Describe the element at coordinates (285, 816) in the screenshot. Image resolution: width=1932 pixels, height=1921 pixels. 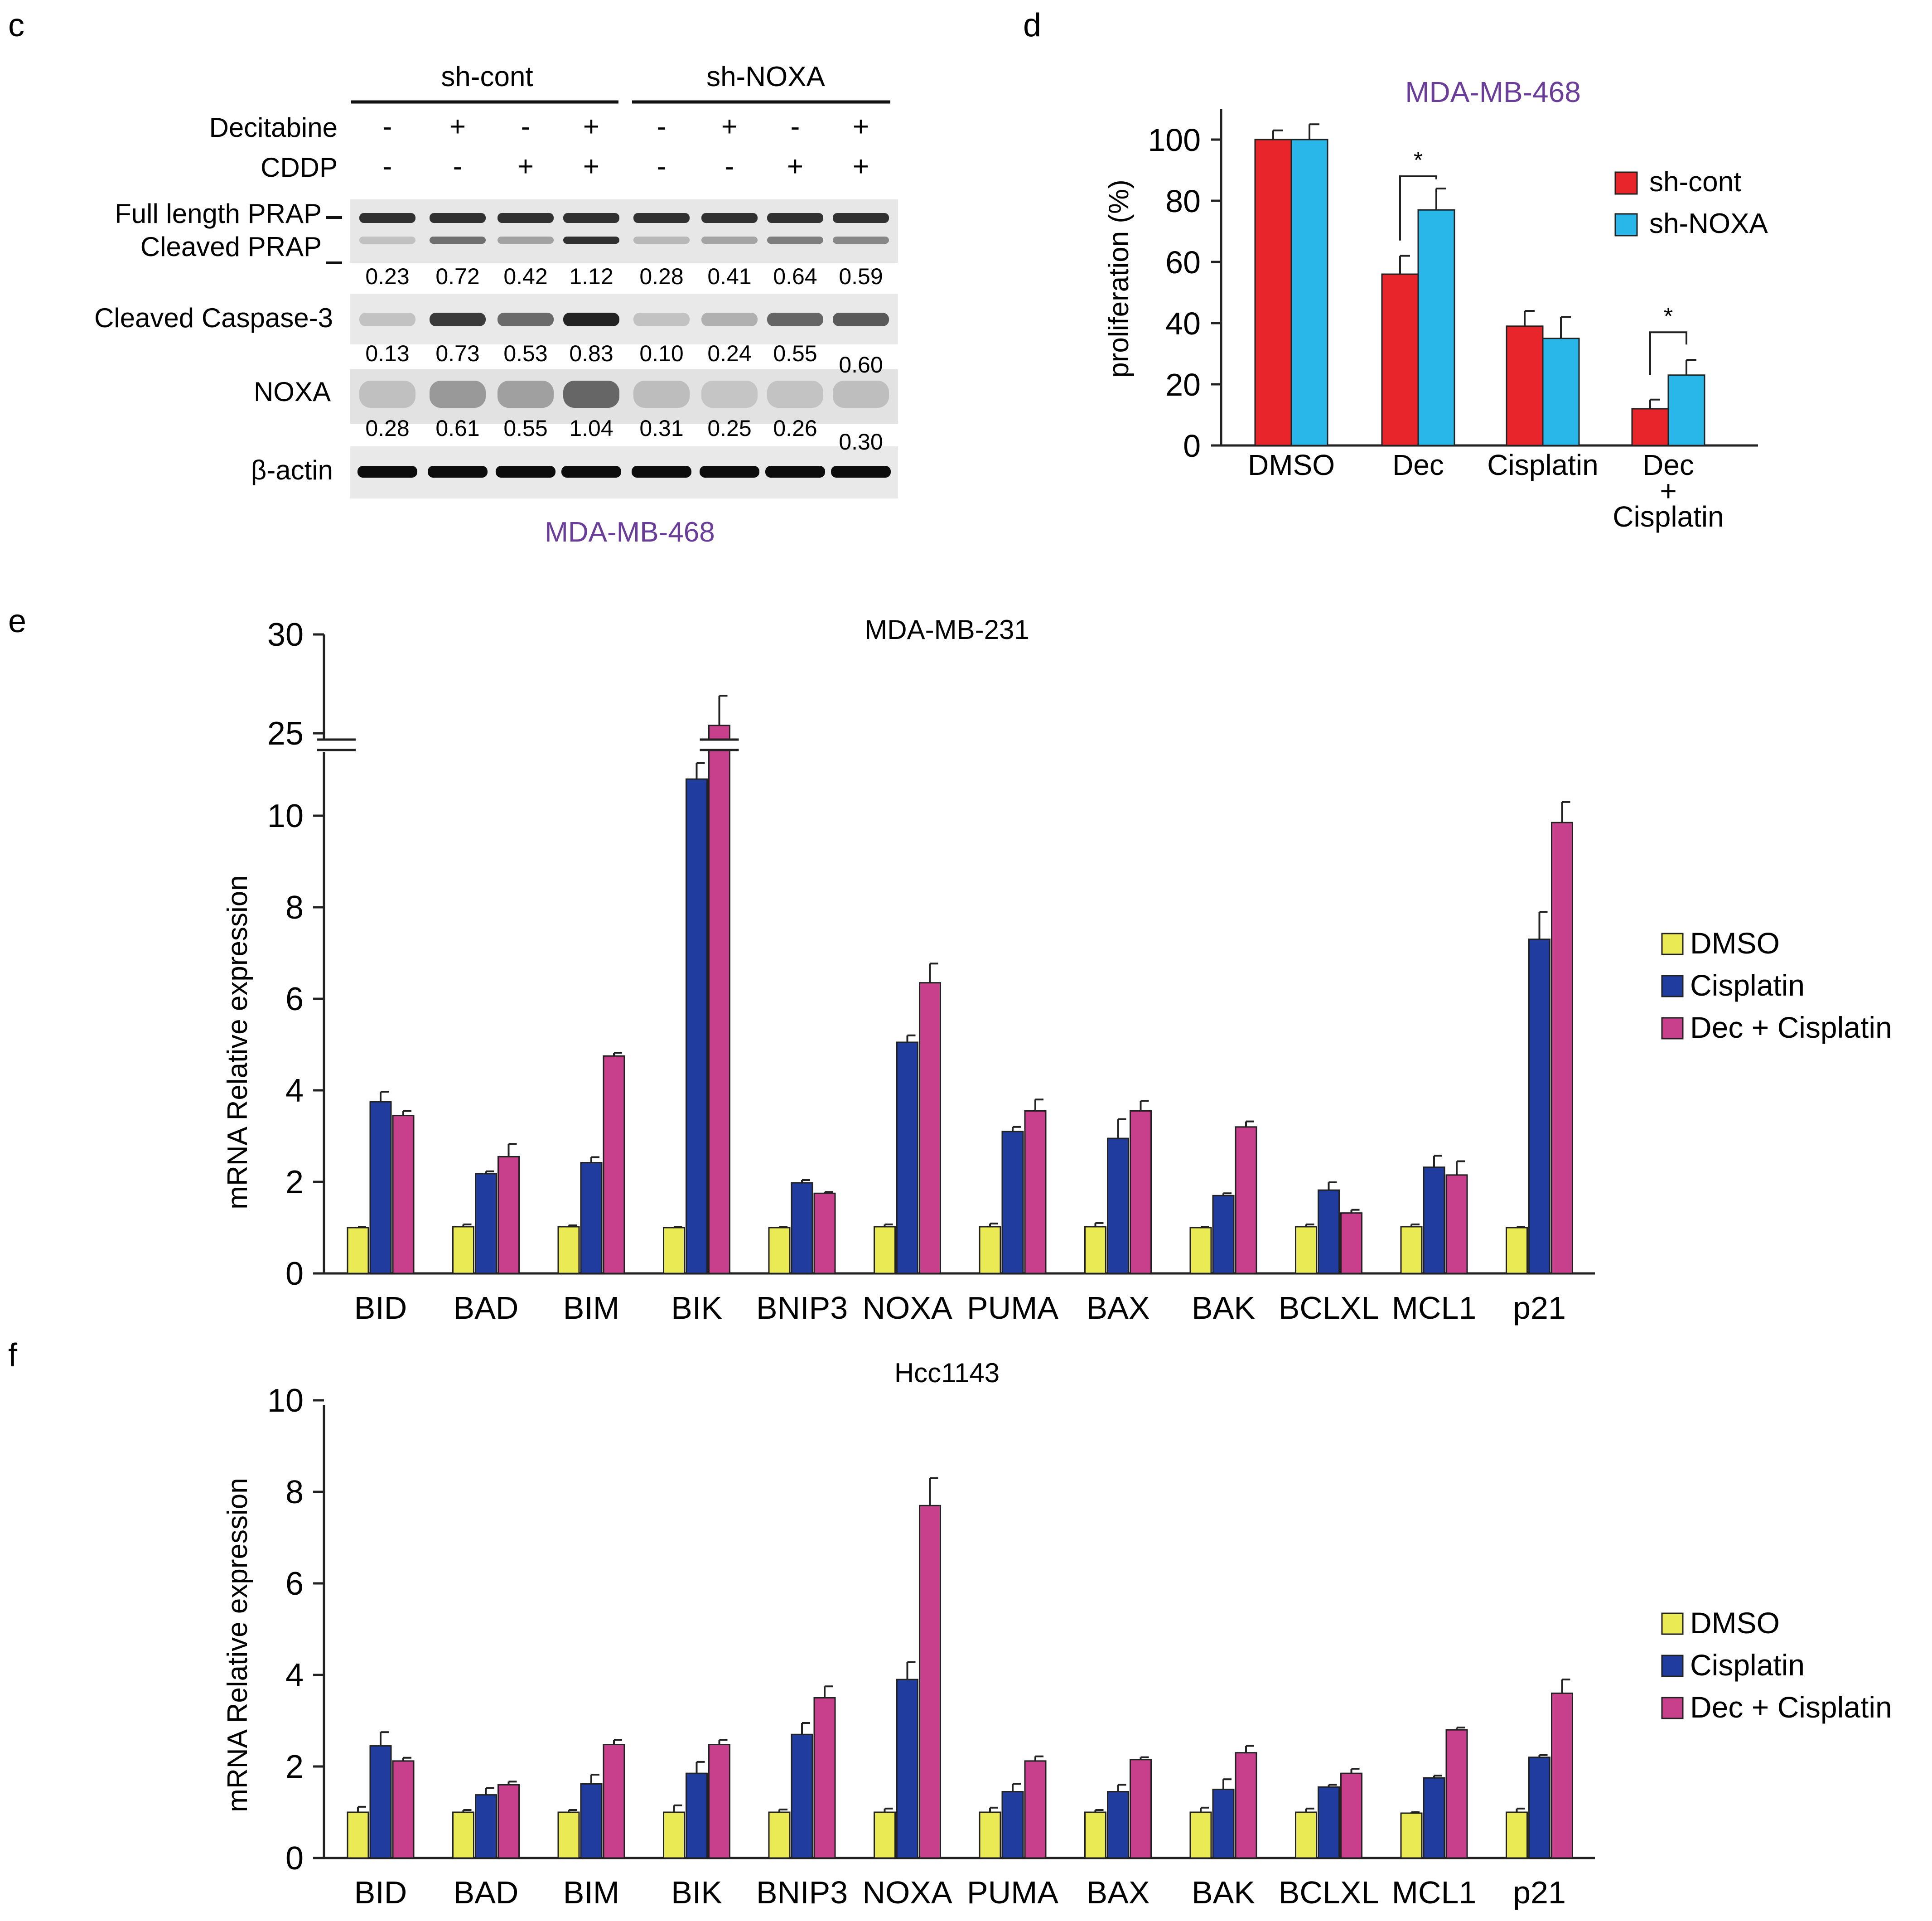
I see `y-tick-label: 10` at that location.